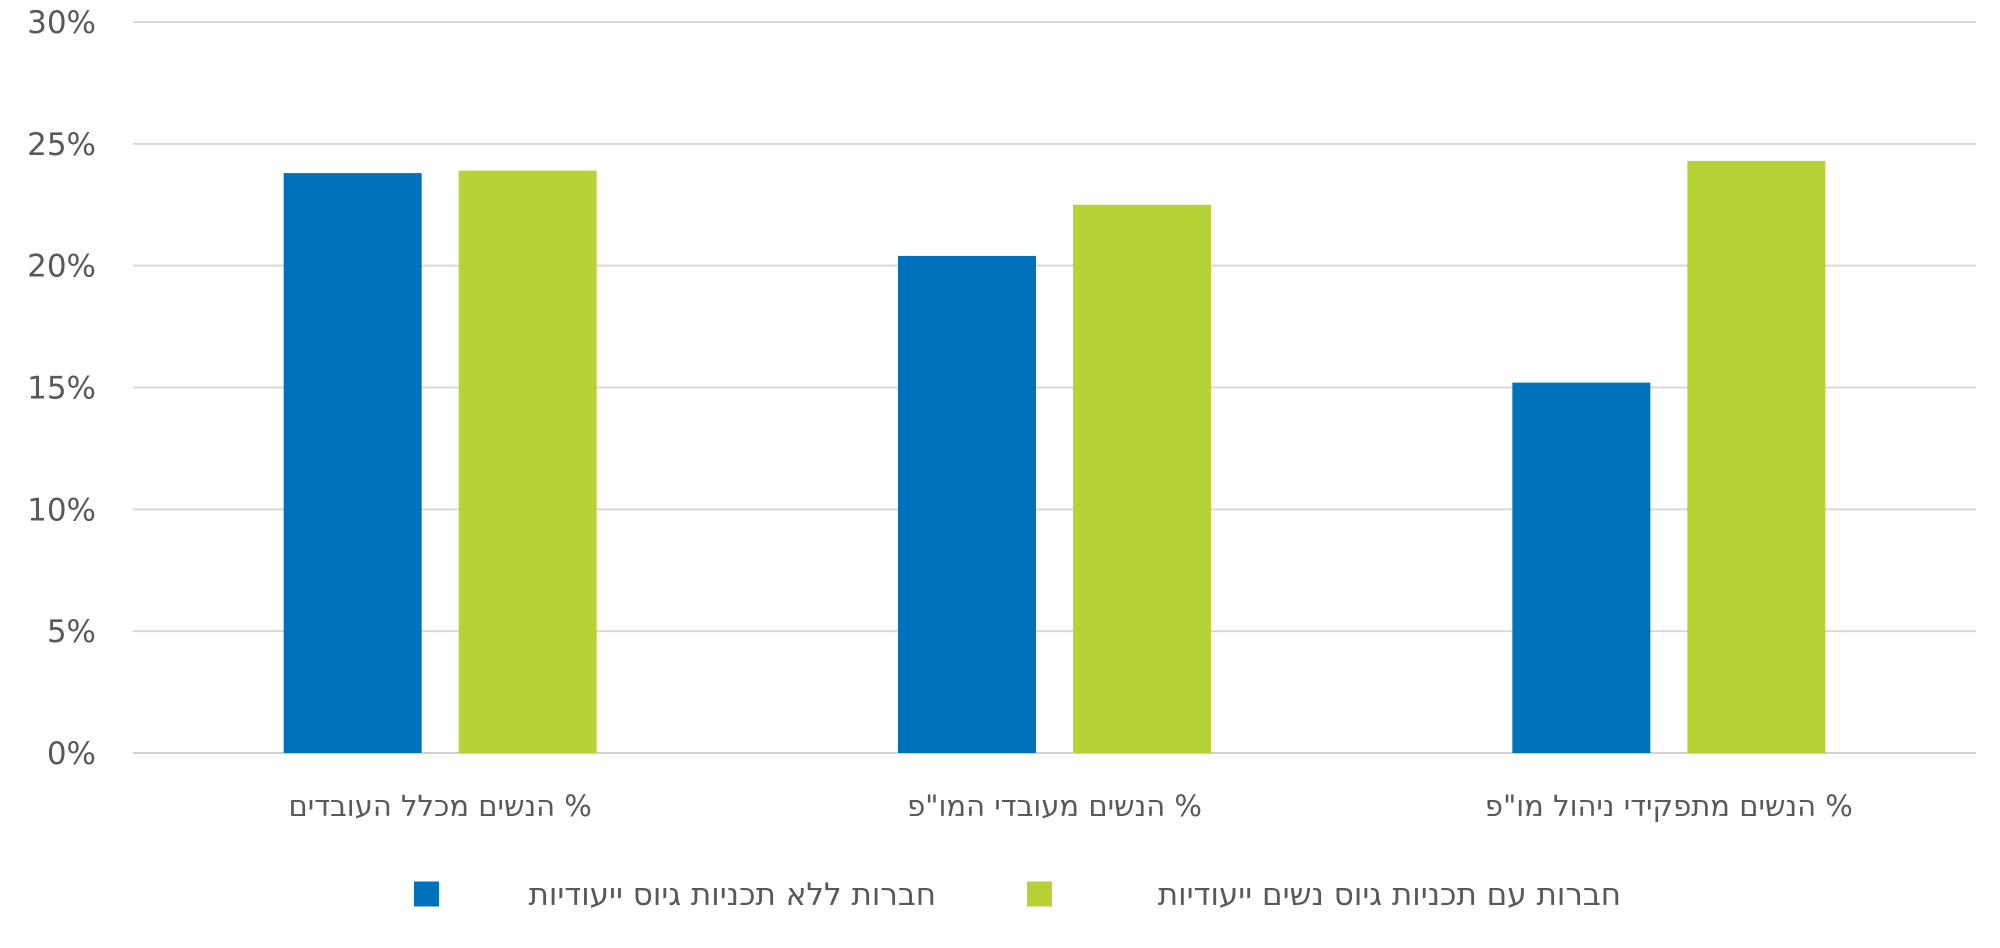 This screenshot has width=2000, height=948. What do you see at coordinates (71, 632) in the screenshot?
I see `y-tick-label: 5%` at bounding box center [71, 632].